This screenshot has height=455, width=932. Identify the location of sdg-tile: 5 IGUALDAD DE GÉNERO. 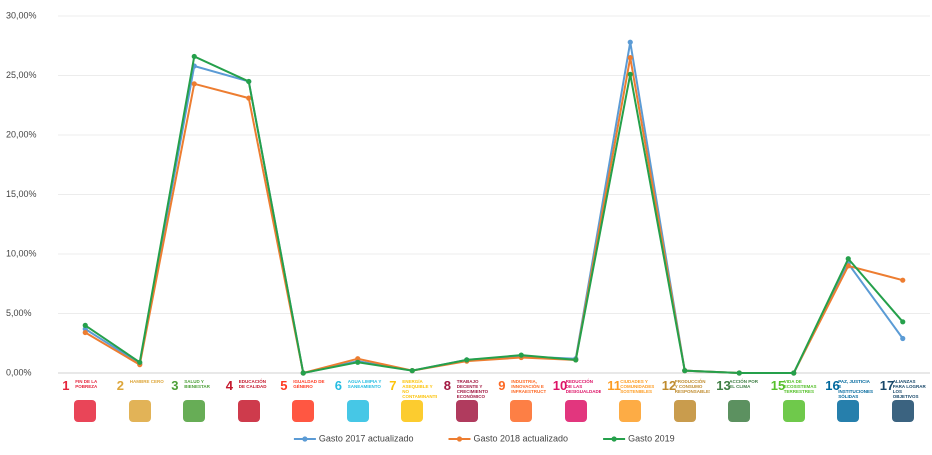
(303, 402).